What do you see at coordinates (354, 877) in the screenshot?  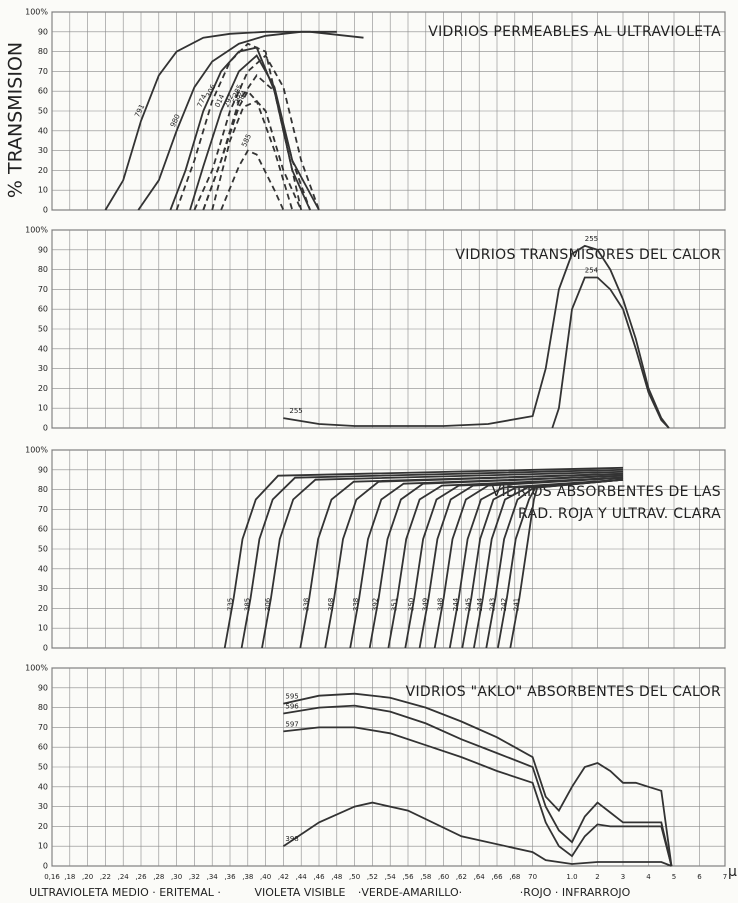 I see `x-tick-label: ,50` at bounding box center [354, 877].